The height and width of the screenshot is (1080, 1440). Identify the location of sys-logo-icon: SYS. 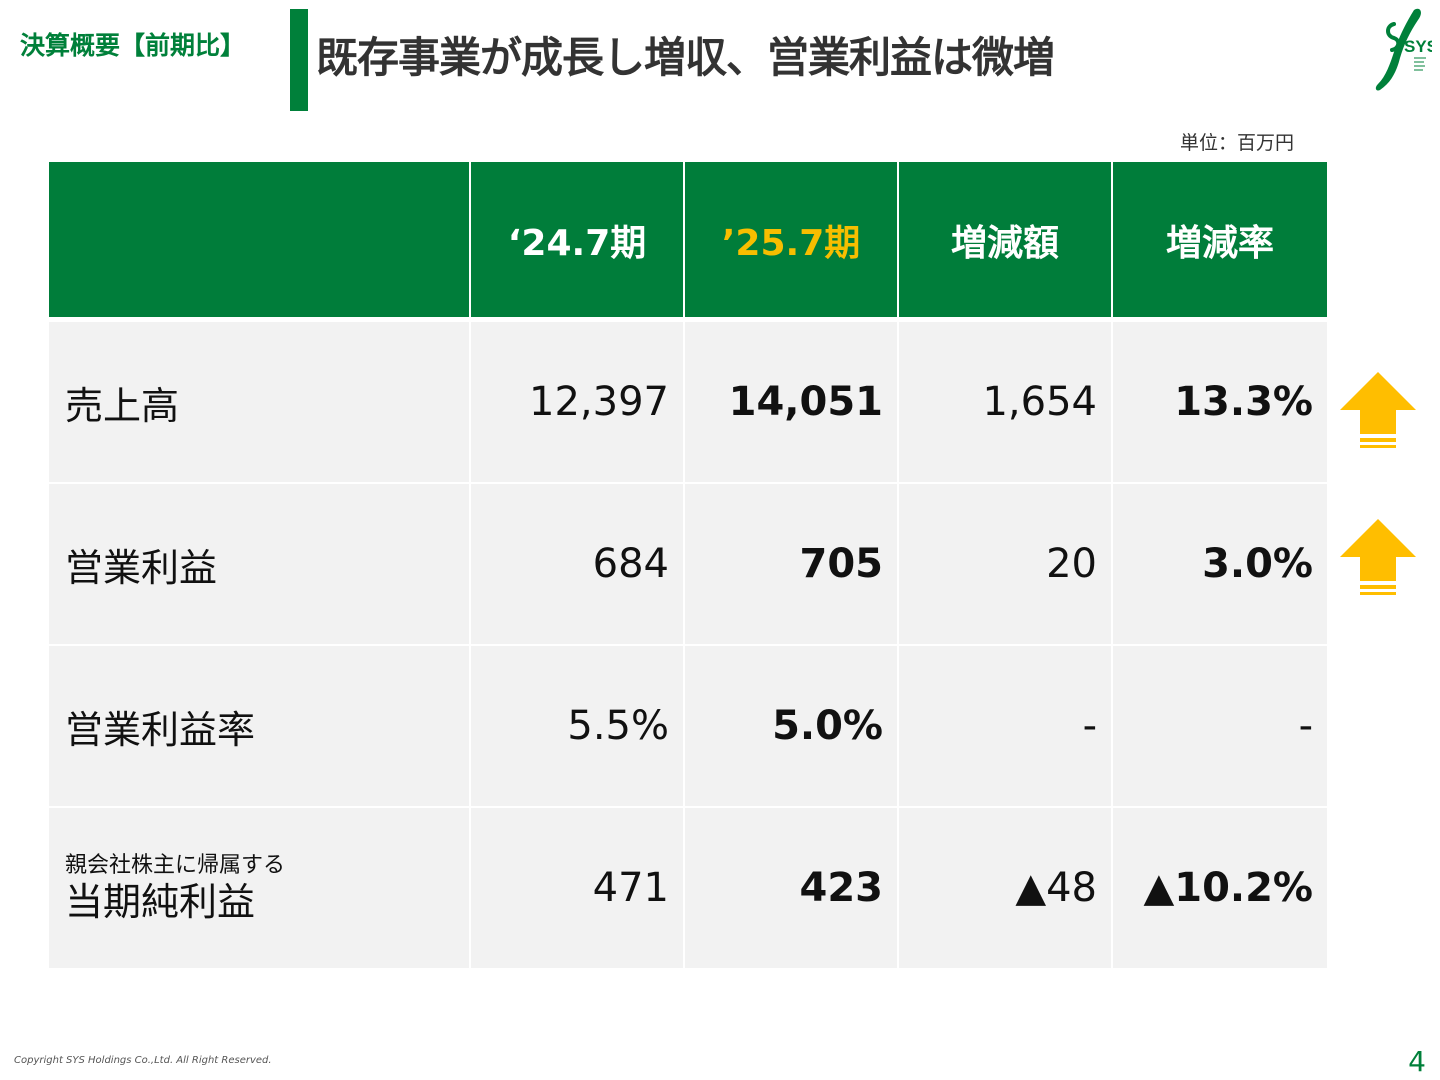
(1403, 49).